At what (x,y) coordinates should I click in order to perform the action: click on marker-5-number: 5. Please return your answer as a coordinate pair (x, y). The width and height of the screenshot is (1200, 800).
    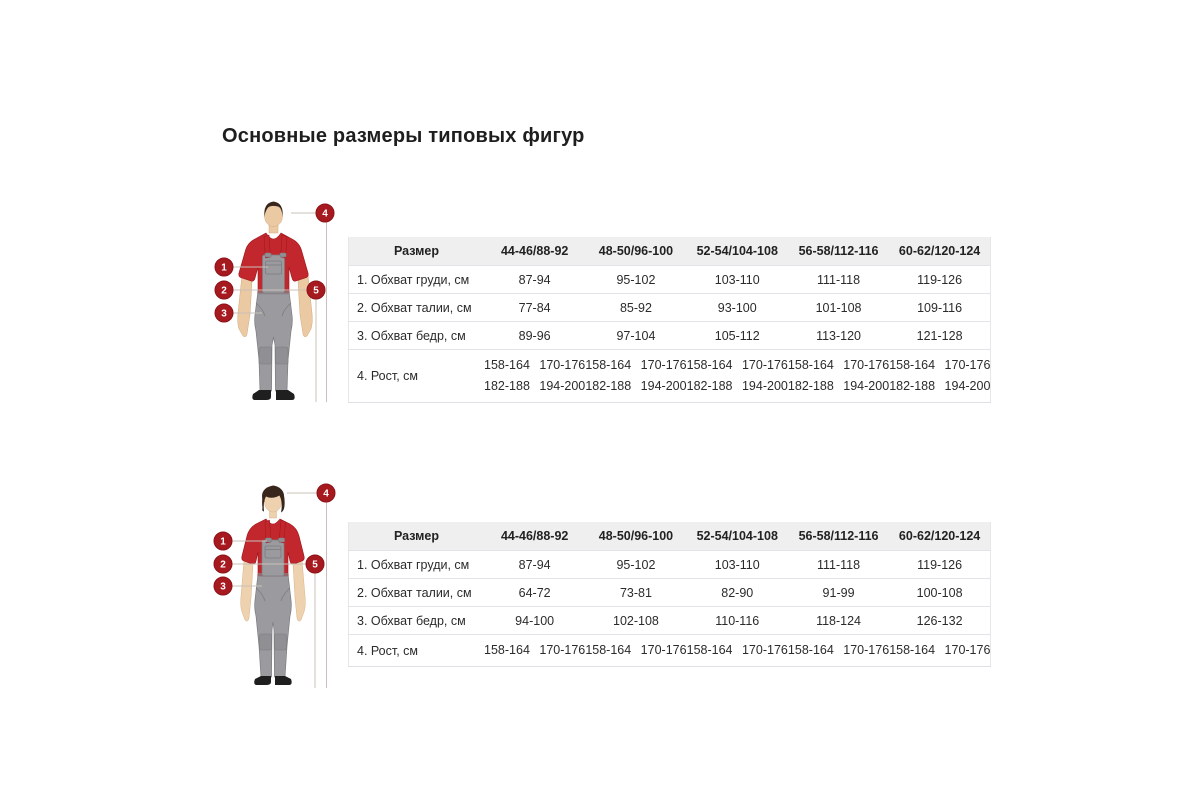
    Looking at the image, I should click on (315, 565).